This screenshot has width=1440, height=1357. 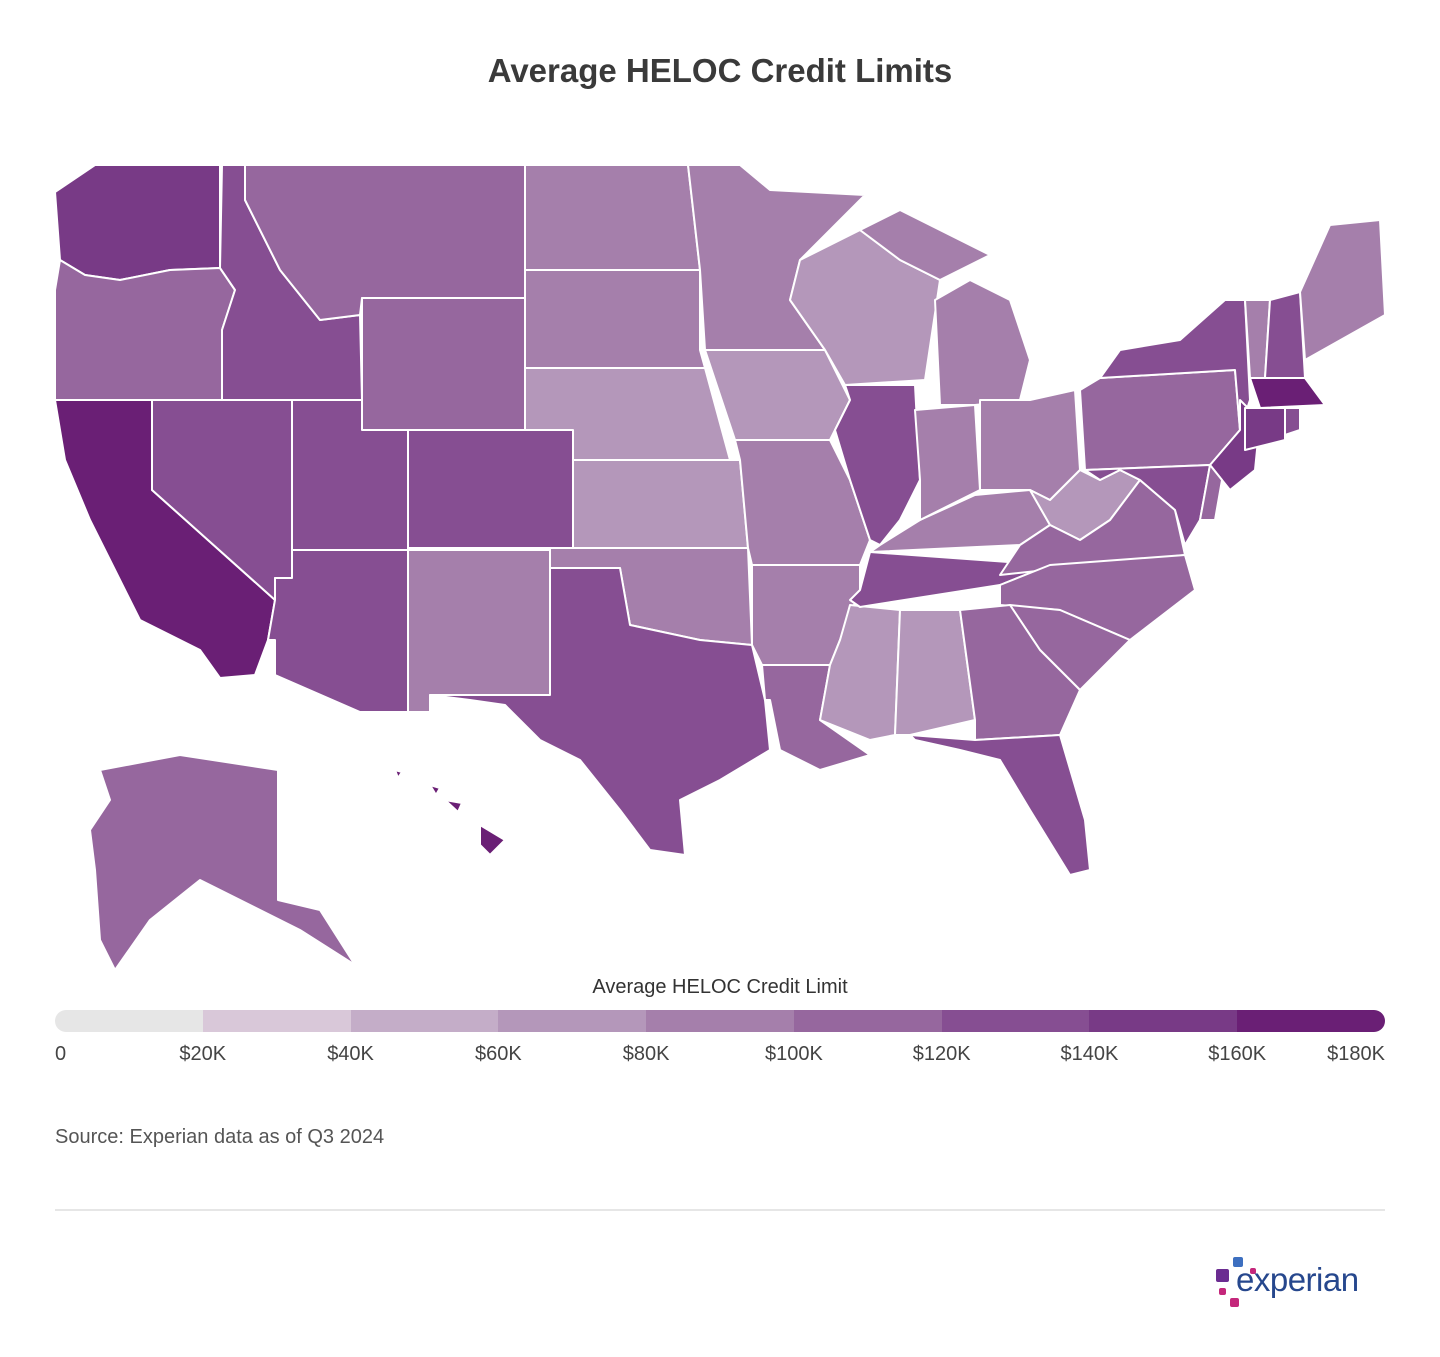 What do you see at coordinates (1234, 1302) in the screenshot?
I see `logo-square-magenta-bottom` at bounding box center [1234, 1302].